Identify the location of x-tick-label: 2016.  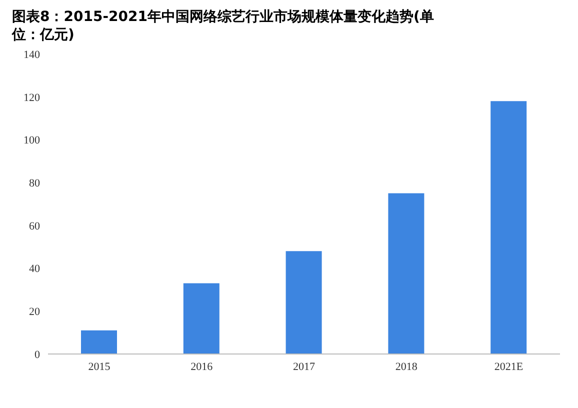
(202, 366).